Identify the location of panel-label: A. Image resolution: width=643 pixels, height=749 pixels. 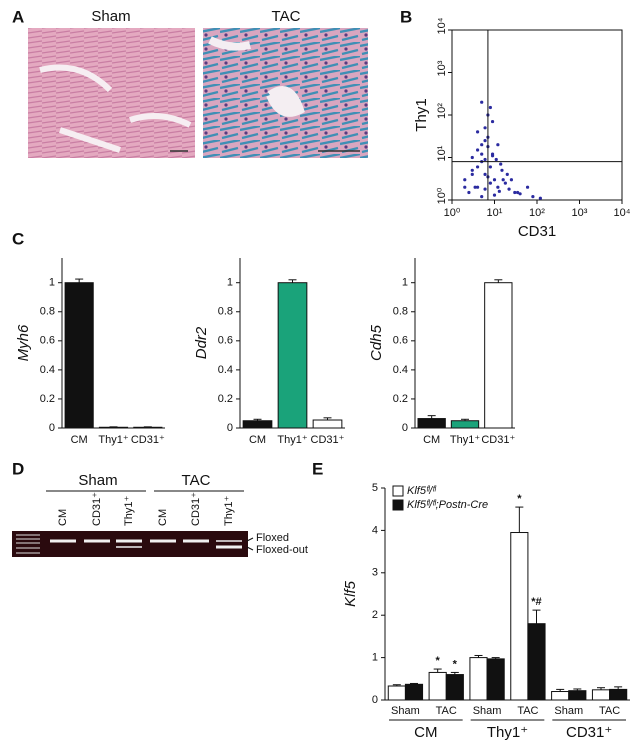
(18, 16).